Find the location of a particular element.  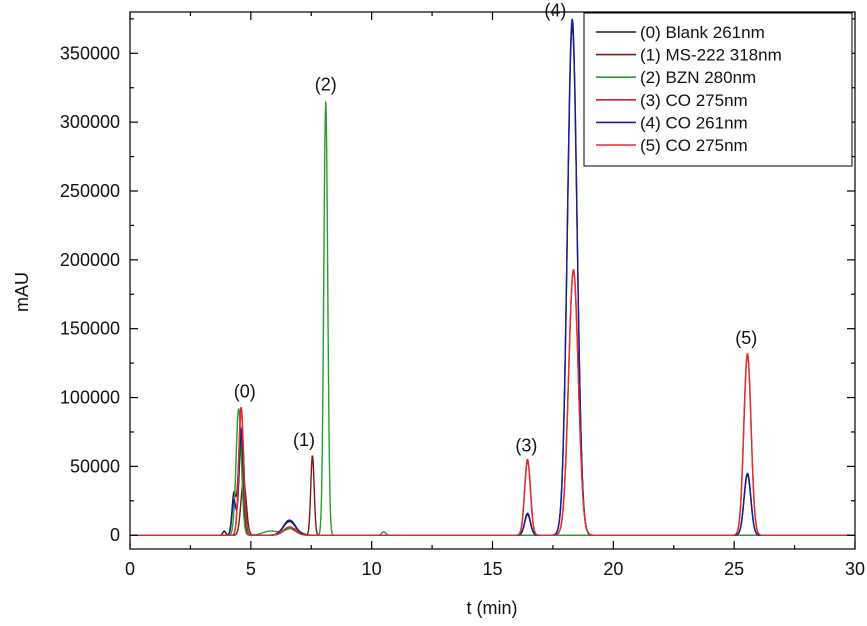

y-tick-label: 250000 is located at coordinates (90, 191).